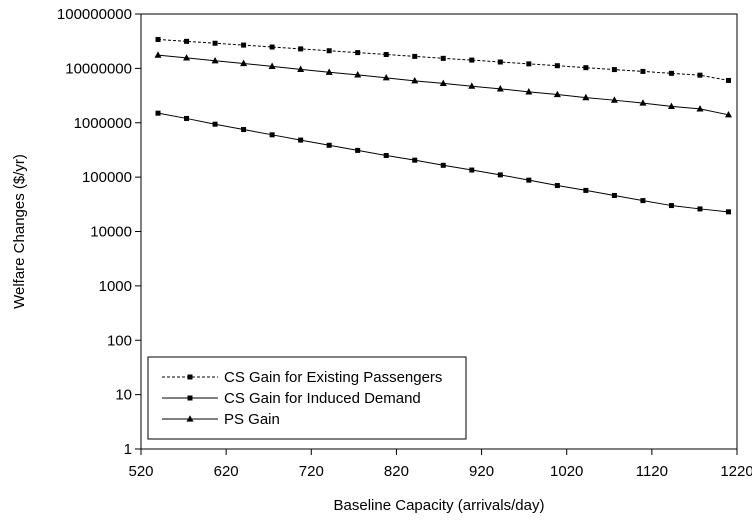 The image size is (752, 527). What do you see at coordinates (652, 471) in the screenshot?
I see `x-tick-label: 1120` at bounding box center [652, 471].